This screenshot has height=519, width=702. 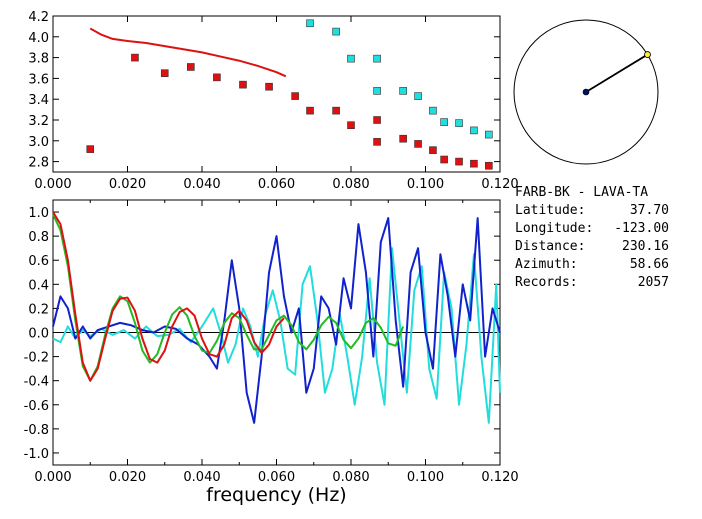 I want to click on group-velocity-curve, so click(x=188, y=52).